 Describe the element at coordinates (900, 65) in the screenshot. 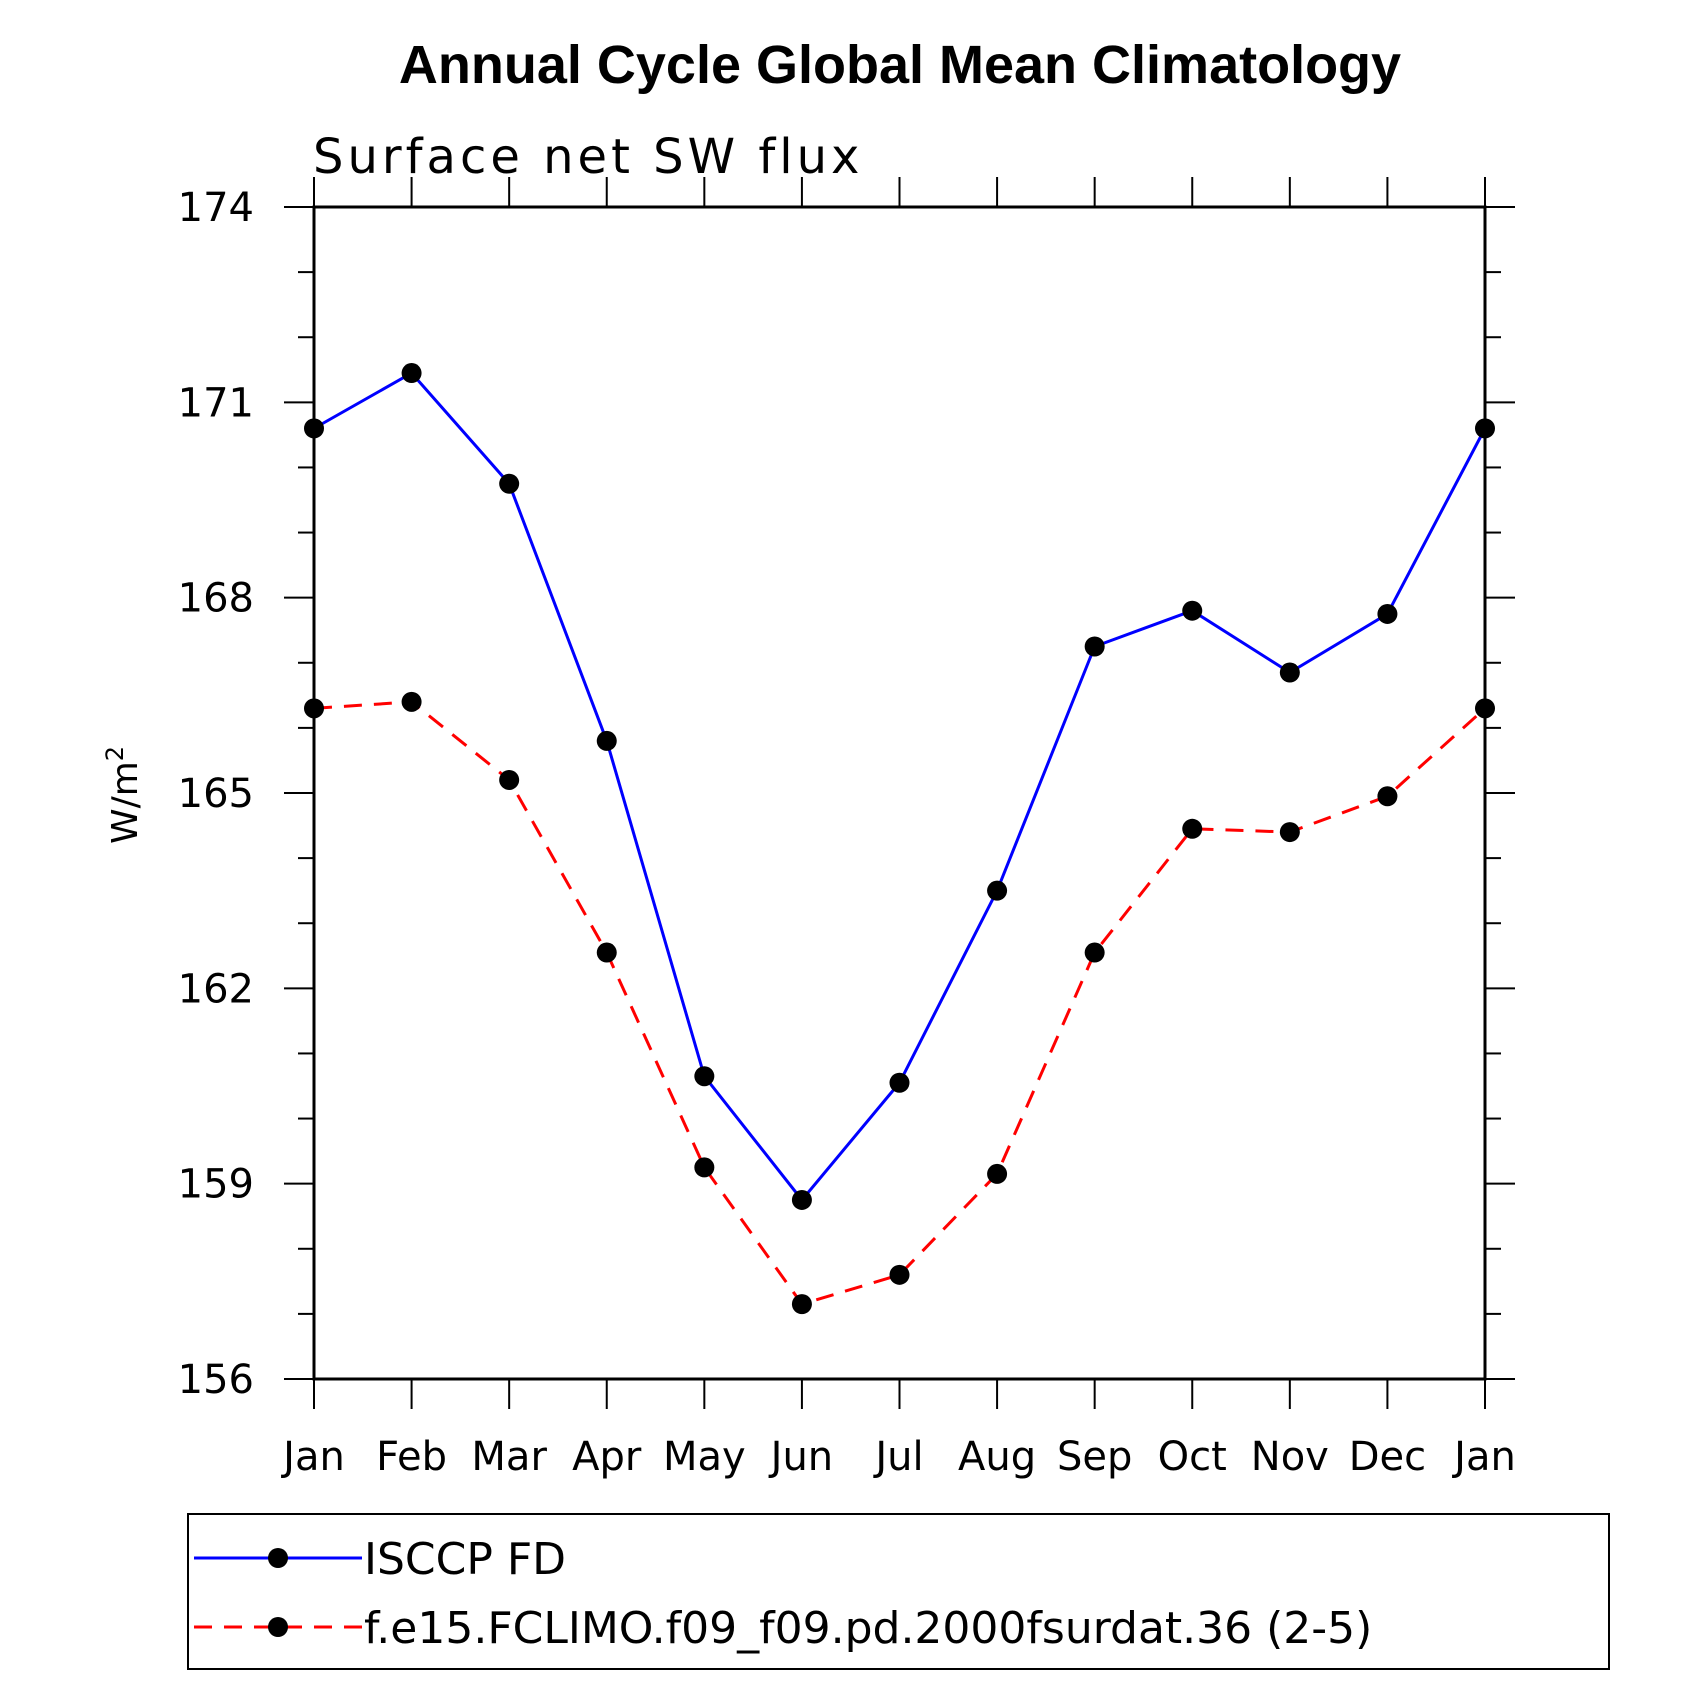

I see `chart-title: Annual Cycle Global Mean Climatology` at that location.